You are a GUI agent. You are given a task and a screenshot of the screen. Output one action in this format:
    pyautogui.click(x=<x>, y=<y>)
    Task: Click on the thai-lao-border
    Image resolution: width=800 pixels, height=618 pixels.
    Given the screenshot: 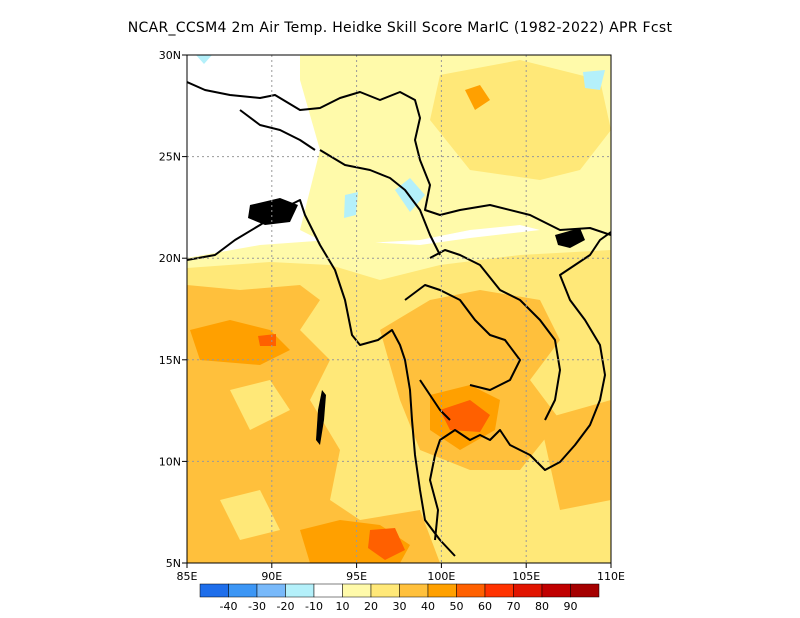 What is the action you would take?
    pyautogui.click(x=462, y=337)
    